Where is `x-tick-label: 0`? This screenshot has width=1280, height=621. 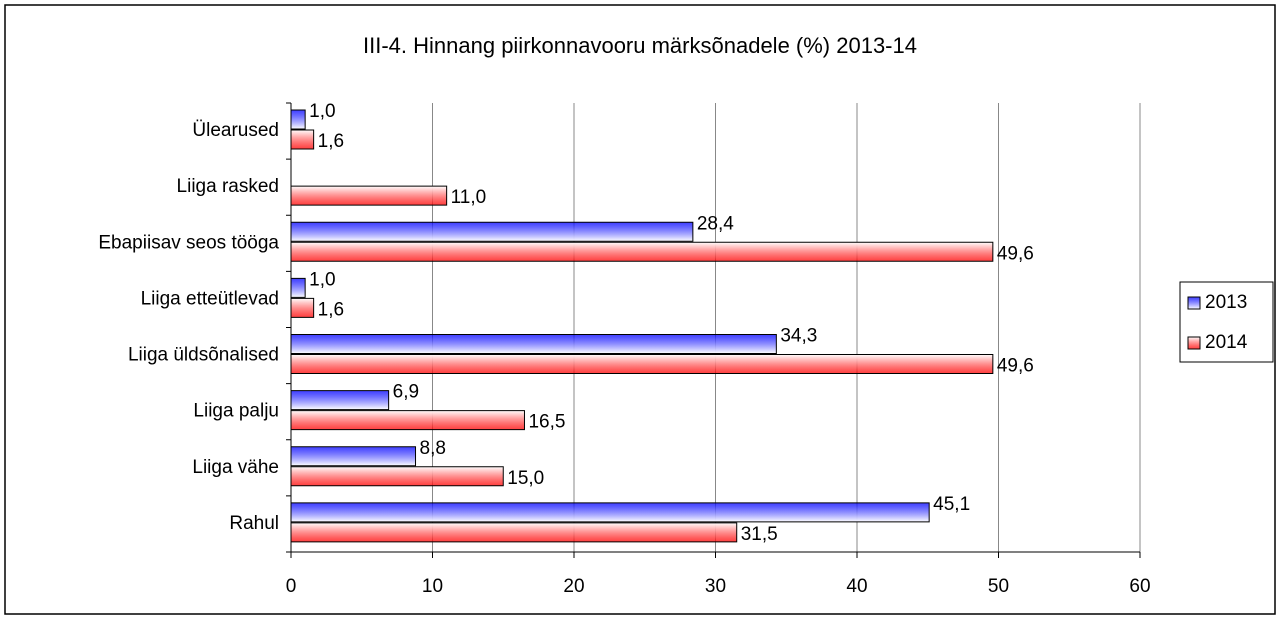
x-tick-label: 0 is located at coordinates (291, 586).